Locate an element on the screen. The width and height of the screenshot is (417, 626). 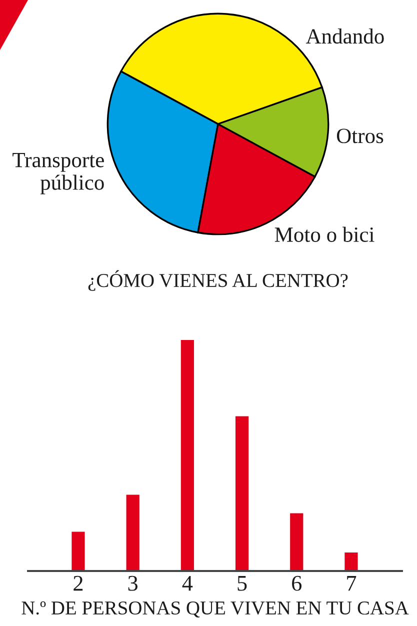
x-tick-label: 7 is located at coordinates (351, 583).